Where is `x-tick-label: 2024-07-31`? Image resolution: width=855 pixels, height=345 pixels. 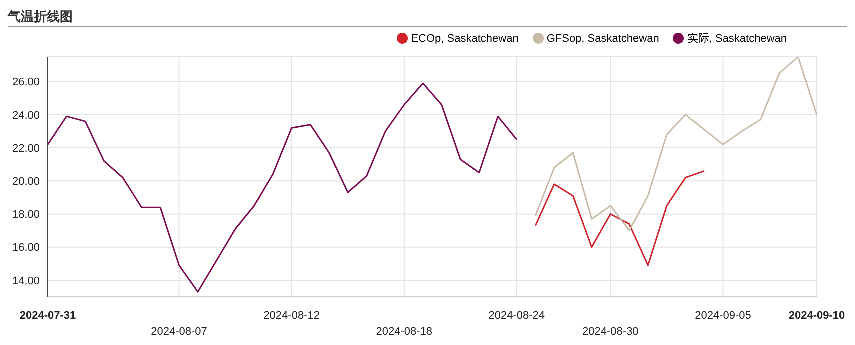
x-tick-label: 2024-07-31 is located at coordinates (48, 316).